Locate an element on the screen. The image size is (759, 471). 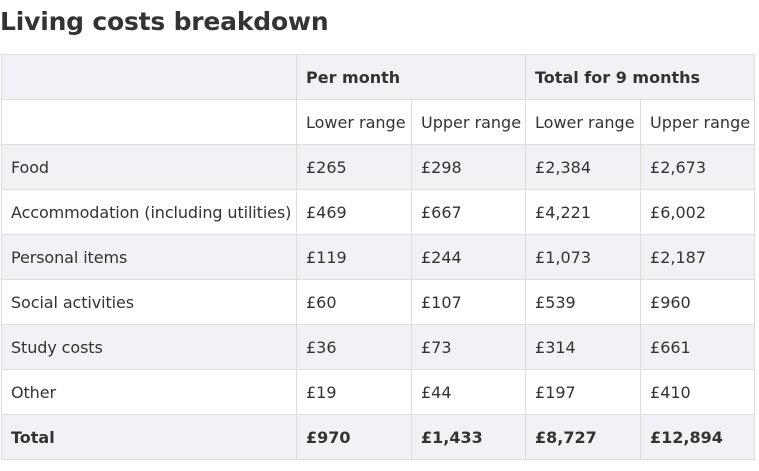
total-lower-cell: £1,073 is located at coordinates (583, 257).